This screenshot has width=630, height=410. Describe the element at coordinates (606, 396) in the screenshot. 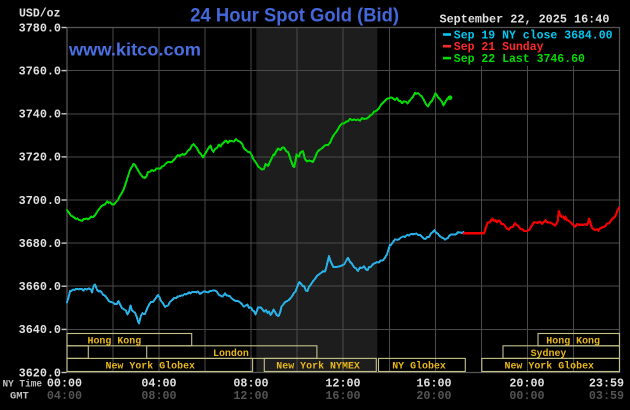

I see `svg-text: 03:59` at that location.